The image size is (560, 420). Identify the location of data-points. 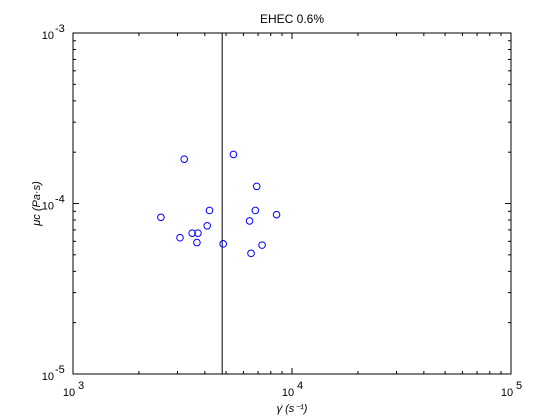
(219, 204).